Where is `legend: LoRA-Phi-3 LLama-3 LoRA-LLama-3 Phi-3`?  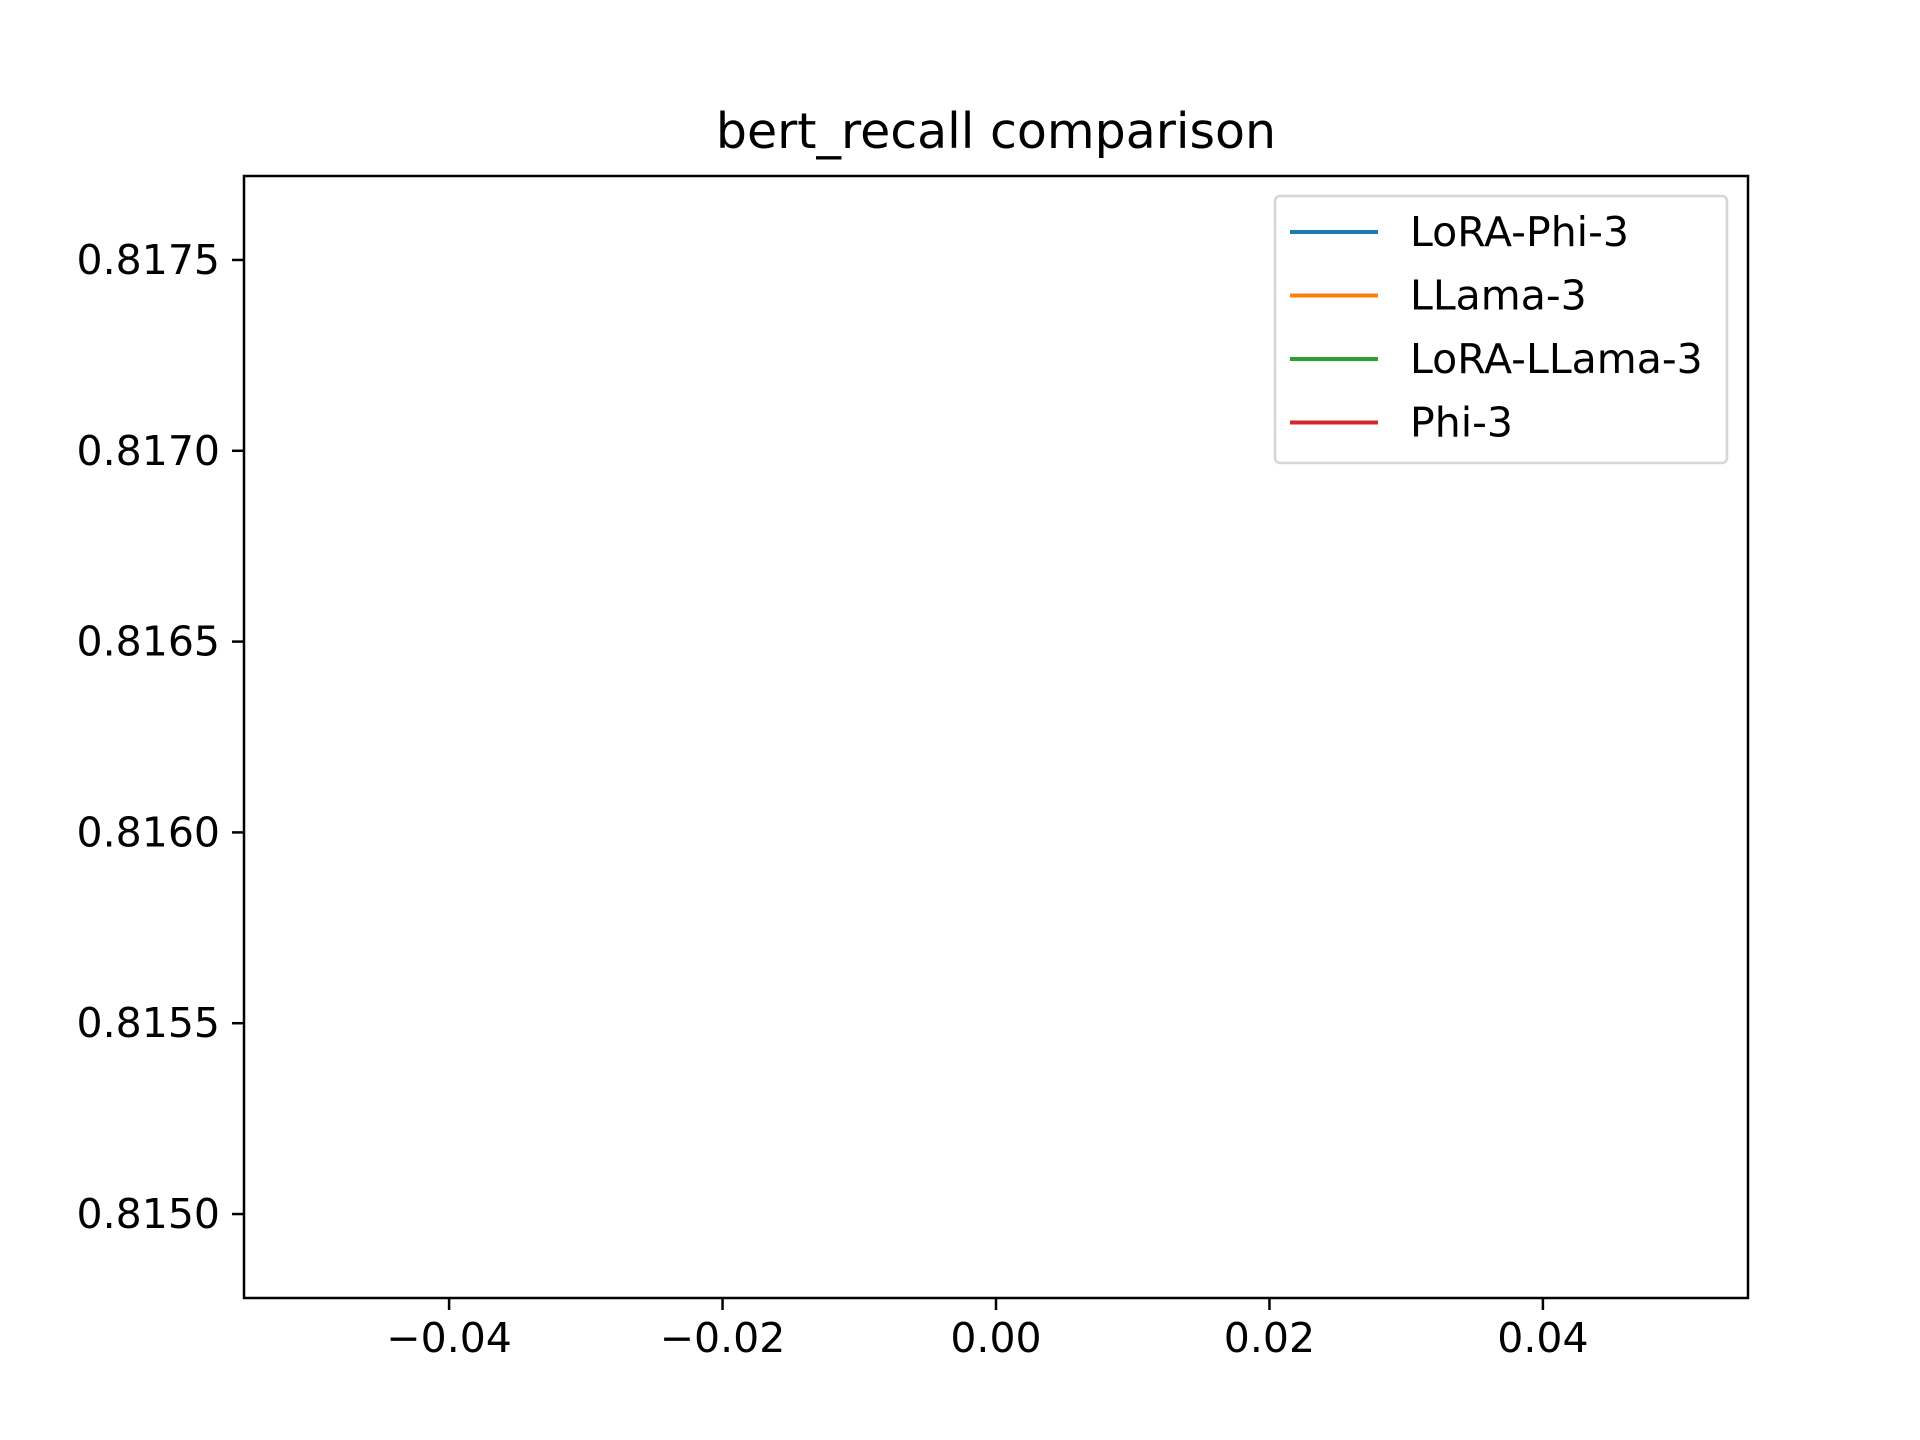 legend: LoRA-Phi-3 LLama-3 LoRA-LLama-3 Phi-3 is located at coordinates (1501, 329).